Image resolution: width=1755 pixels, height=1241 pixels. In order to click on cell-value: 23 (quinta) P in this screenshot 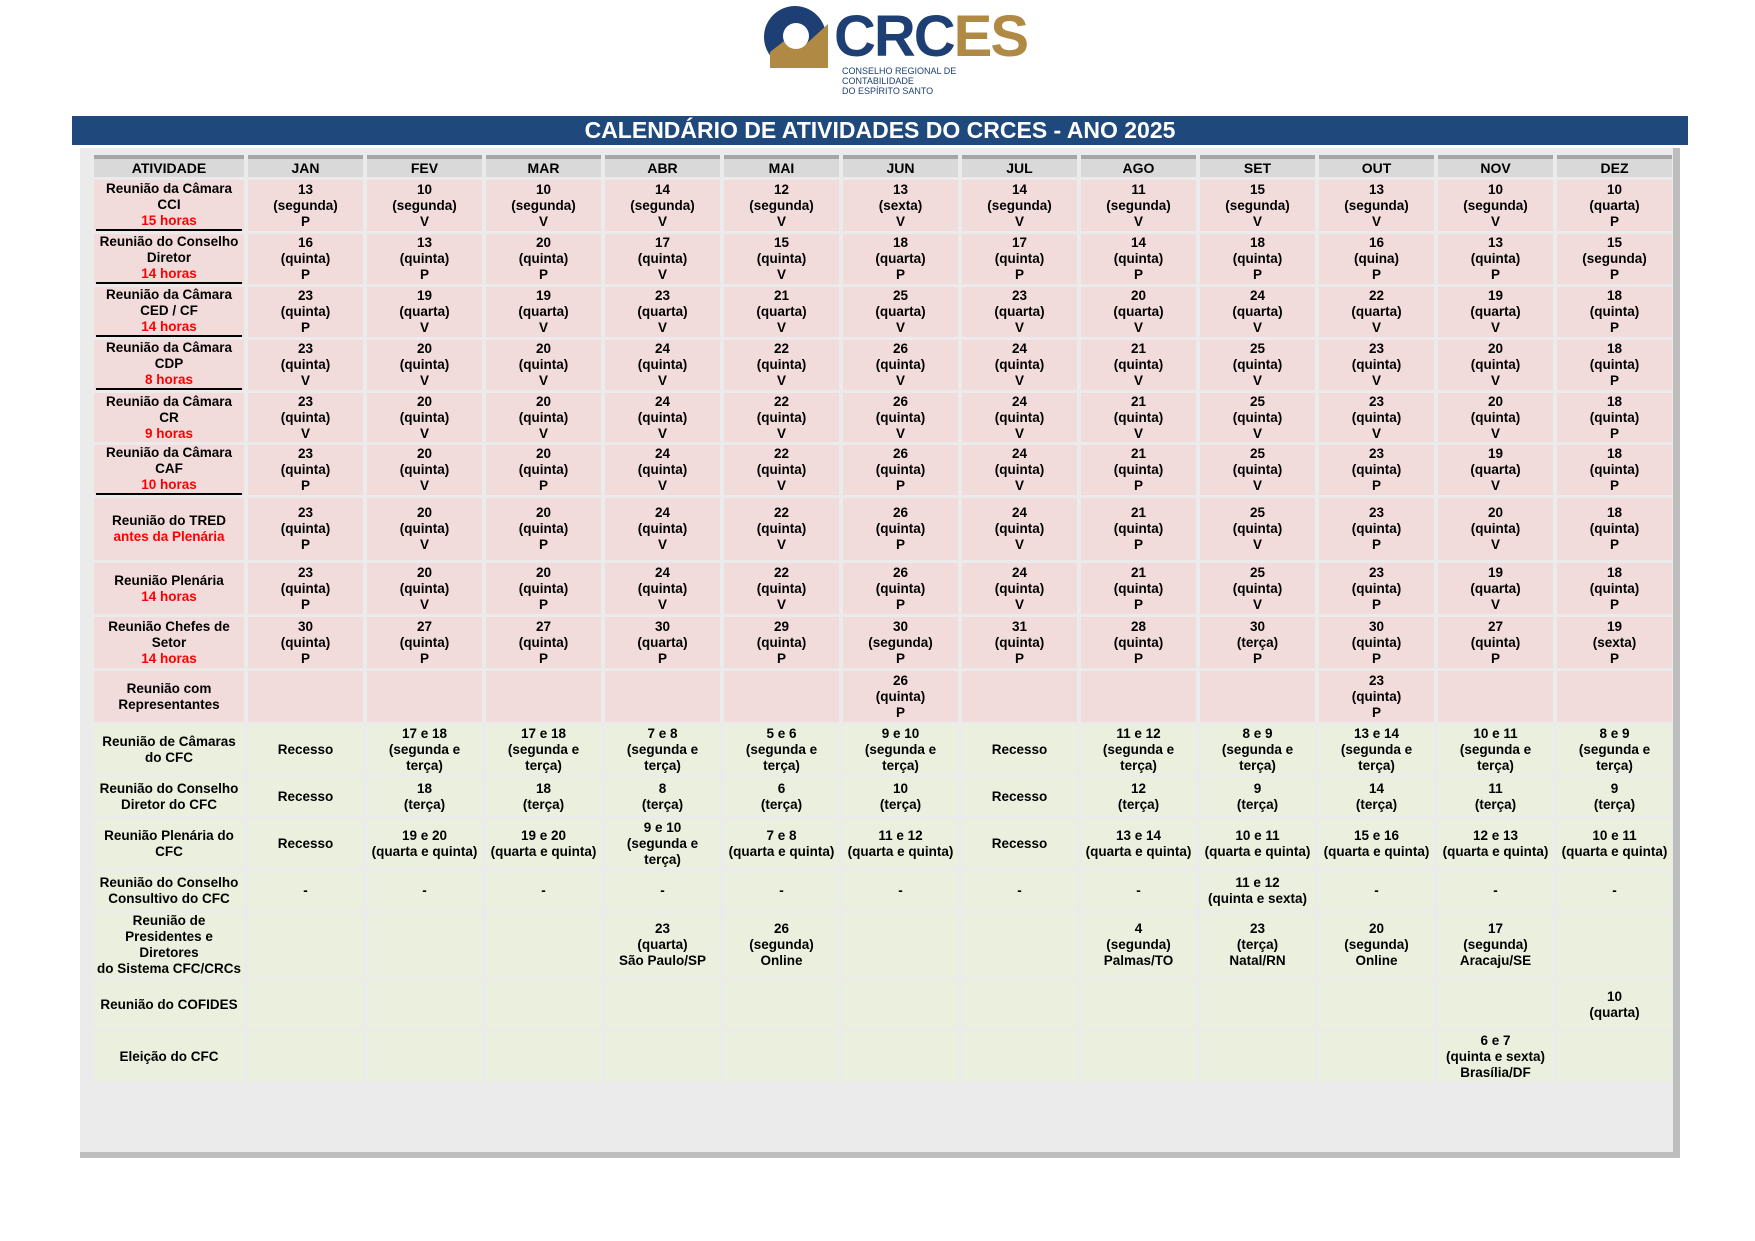, I will do `click(1376, 696)`.